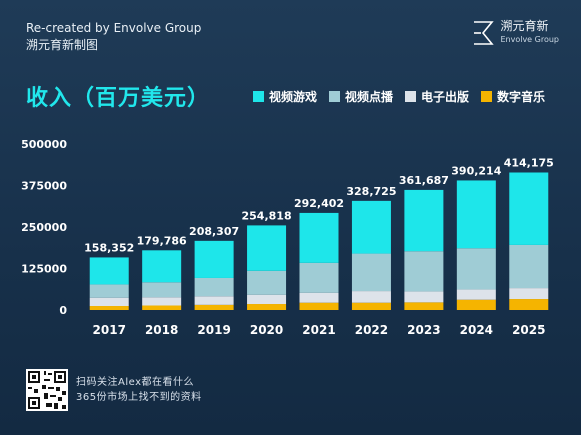  I want to click on legend-item-video-on-demand: 视频点播, so click(361, 96).